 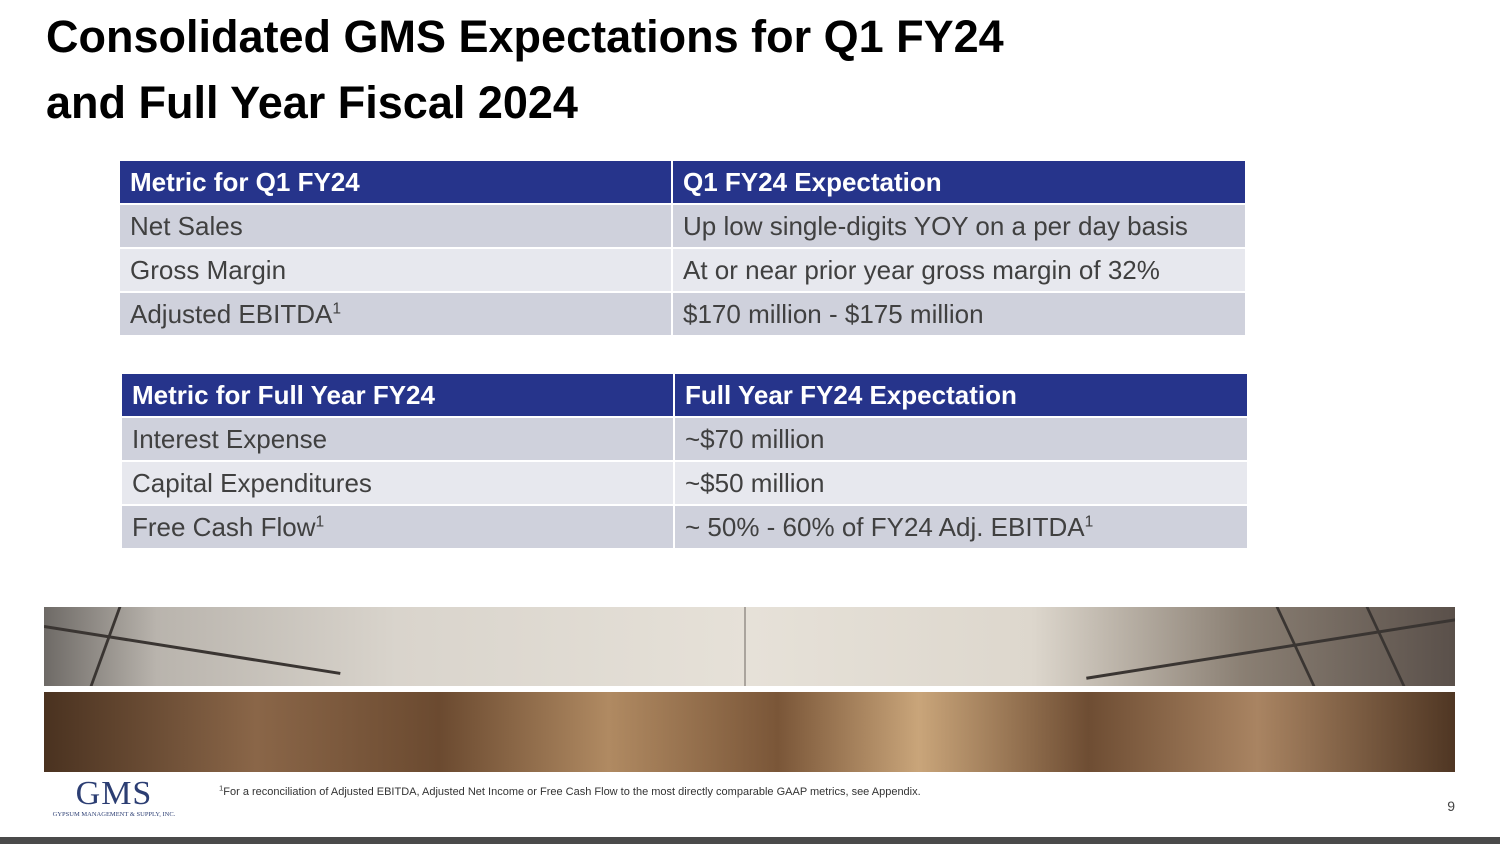 What do you see at coordinates (749, 732) in the screenshot?
I see `fasteners-image` at bounding box center [749, 732].